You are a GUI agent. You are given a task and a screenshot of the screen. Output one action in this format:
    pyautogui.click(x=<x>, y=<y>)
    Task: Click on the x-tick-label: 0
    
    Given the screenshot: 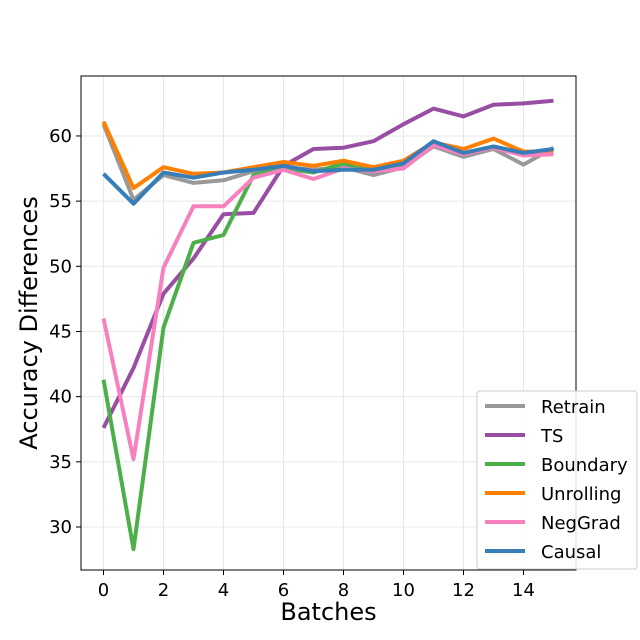 What is the action you would take?
    pyautogui.click(x=103, y=590)
    